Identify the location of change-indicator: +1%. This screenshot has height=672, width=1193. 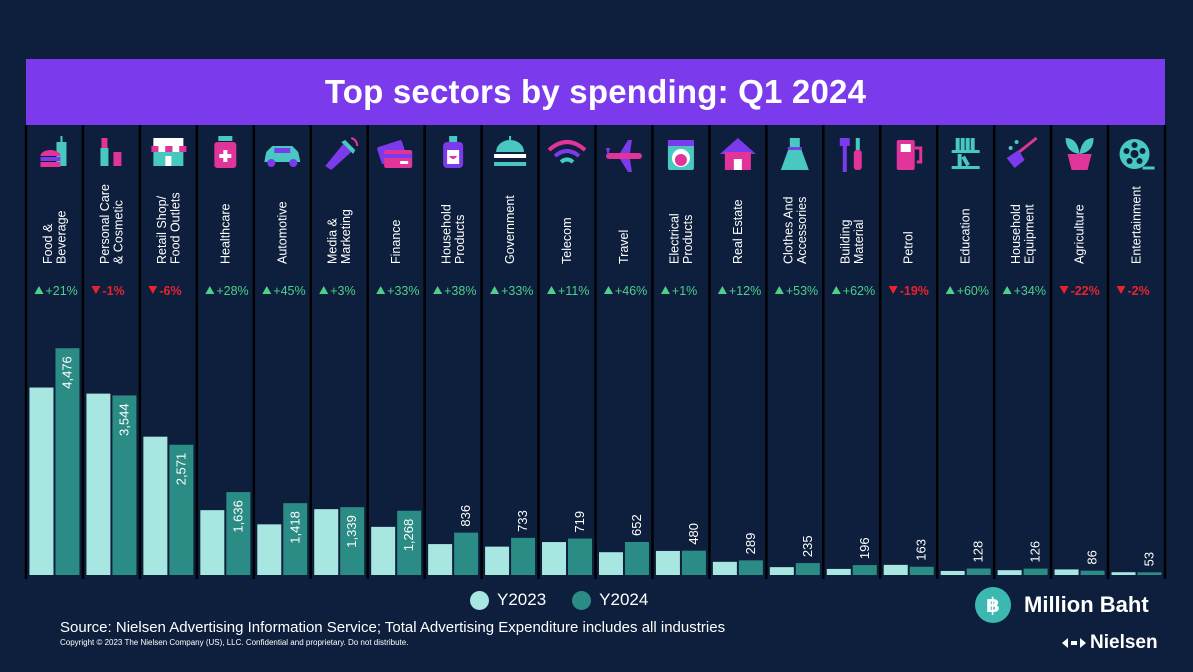
(678, 291).